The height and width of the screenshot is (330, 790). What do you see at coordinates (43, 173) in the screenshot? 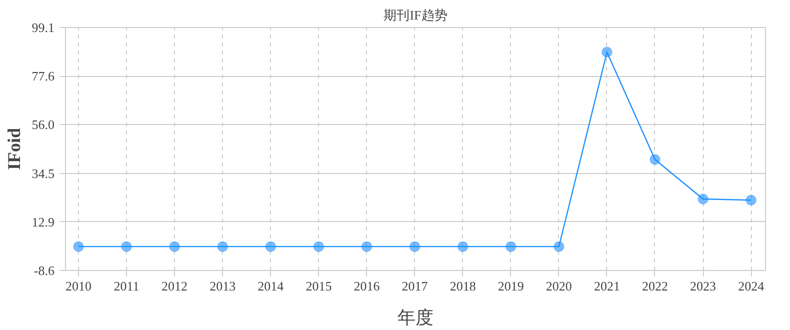
I see `y-tick-label: 34.5` at bounding box center [43, 173].